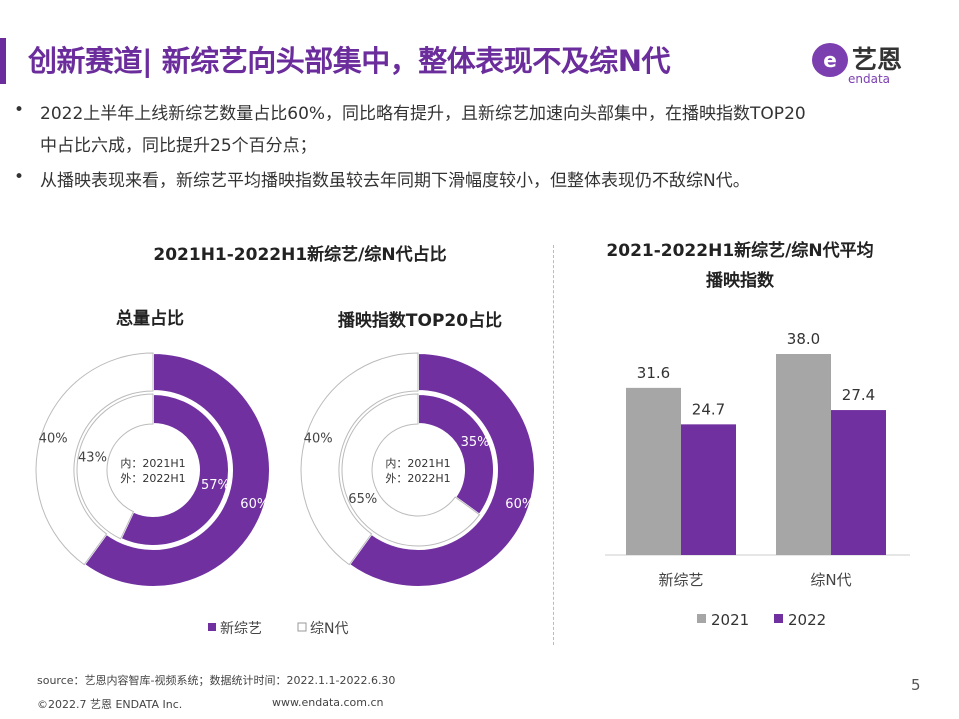  Describe the element at coordinates (916, 685) in the screenshot. I see `page-number: 5` at that location.